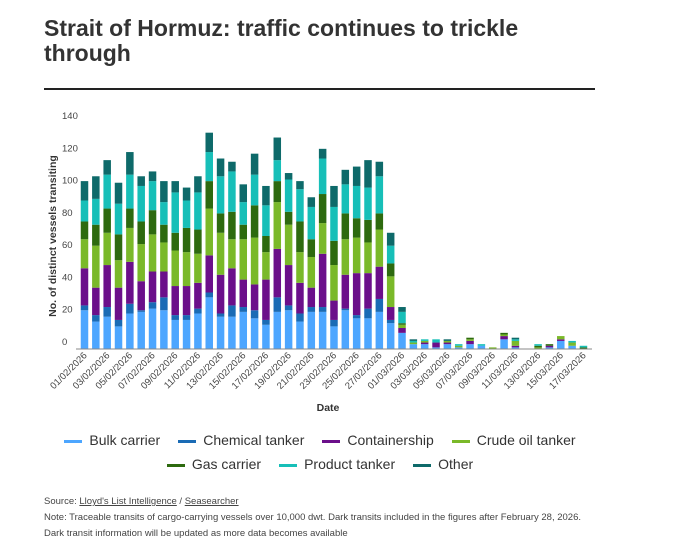  I want to click on legend-item: Product tanker, so click(337, 464).